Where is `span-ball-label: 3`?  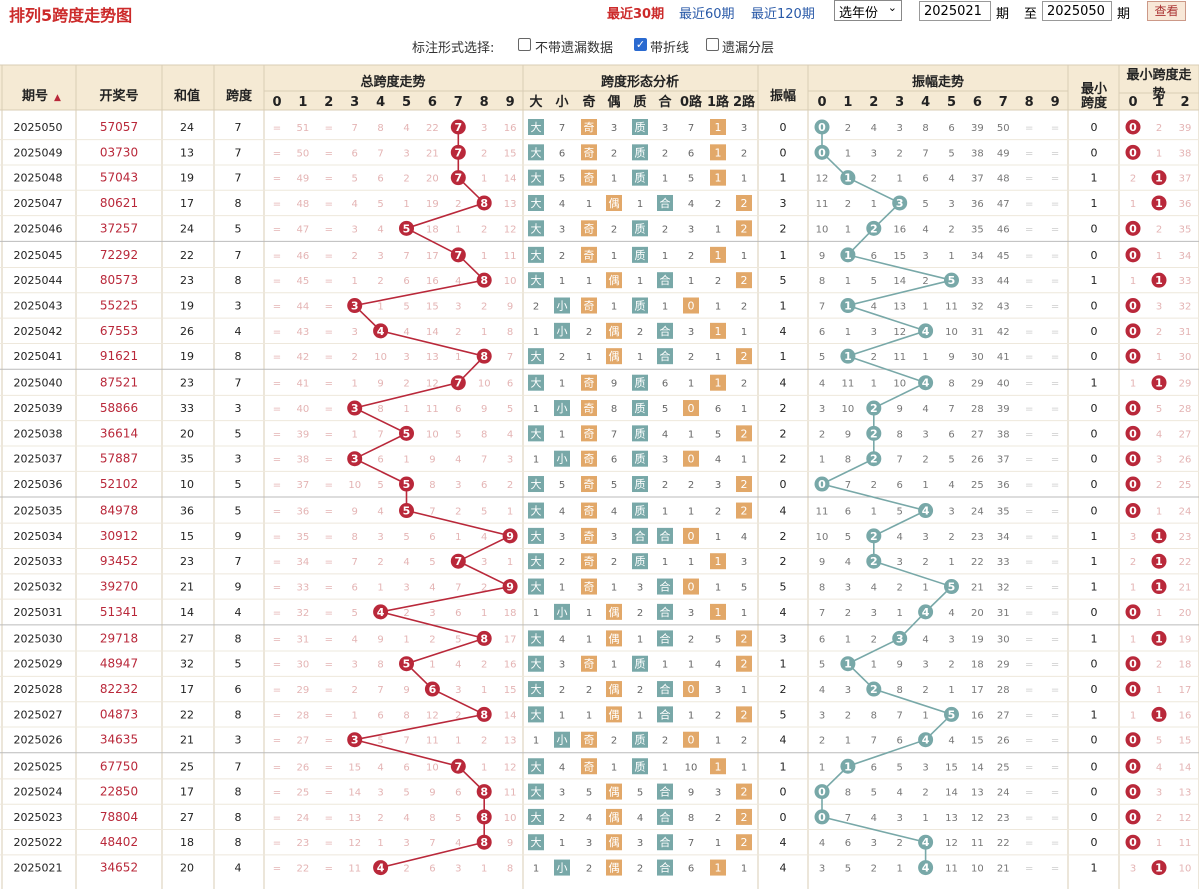
span-ball-label: 3 is located at coordinates (355, 306).